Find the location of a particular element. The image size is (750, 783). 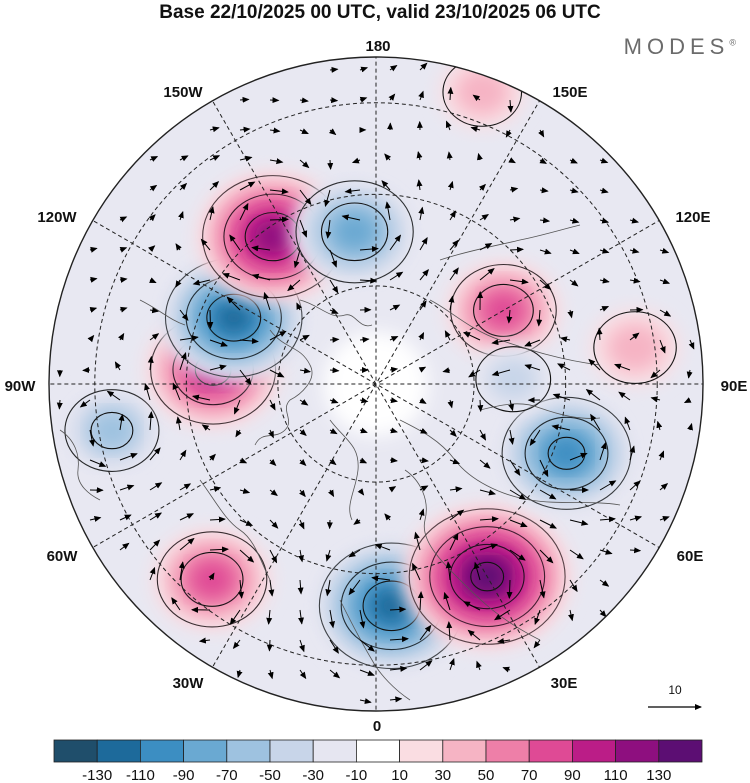

brand-logo: MODES® is located at coordinates (680, 47).